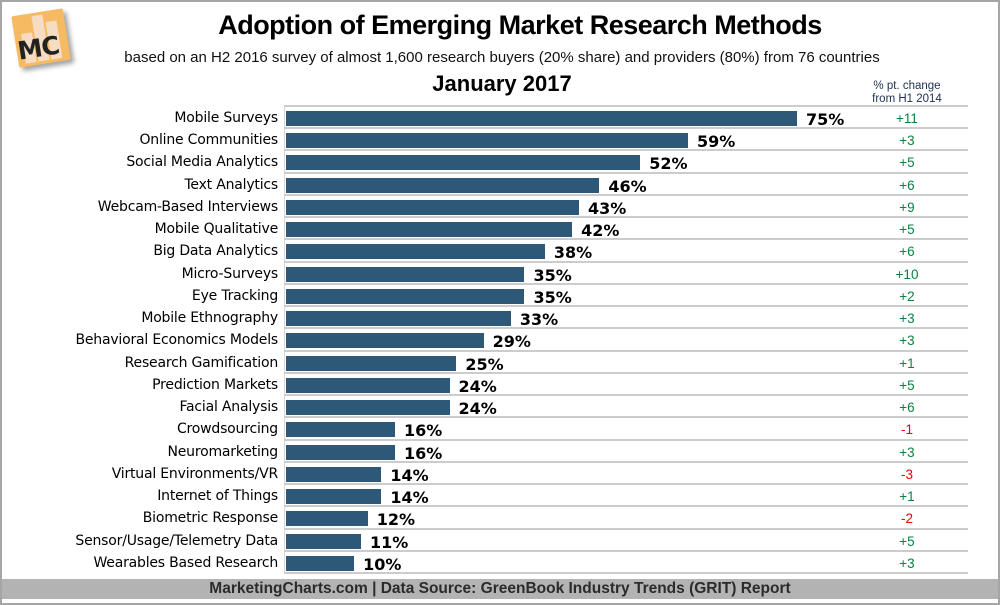 The width and height of the screenshot is (1000, 605). What do you see at coordinates (216, 229) in the screenshot?
I see `category-label: Mobile Qualitative` at bounding box center [216, 229].